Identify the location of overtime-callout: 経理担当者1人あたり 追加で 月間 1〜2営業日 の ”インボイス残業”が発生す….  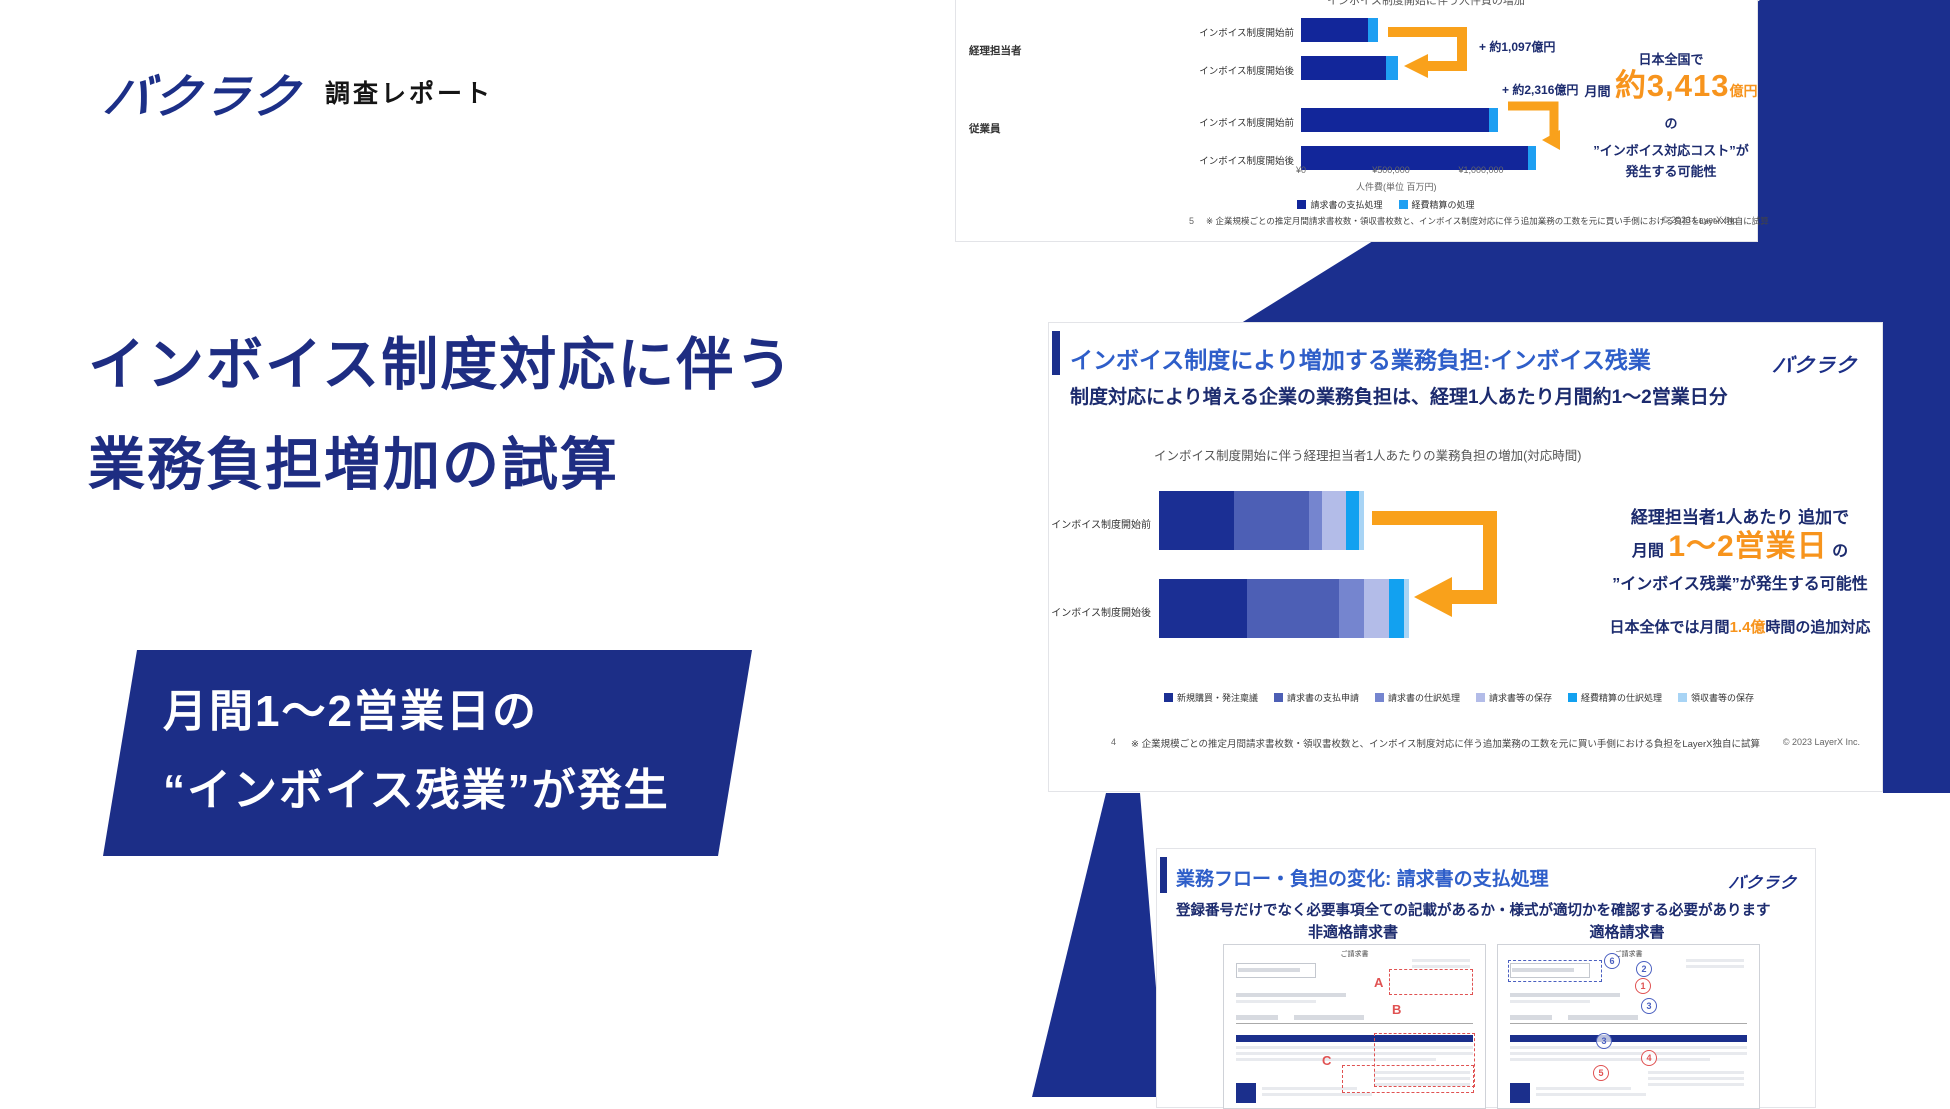
(1740, 570).